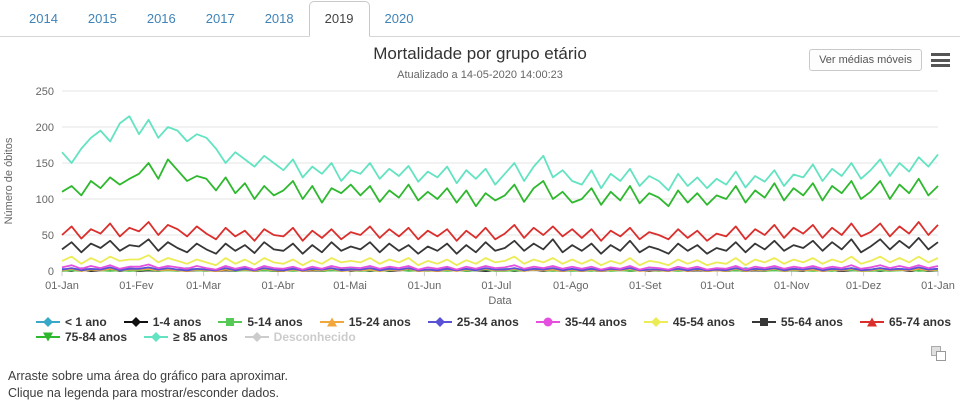  I want to click on legend-label: 55-64 anos, so click(811, 322).